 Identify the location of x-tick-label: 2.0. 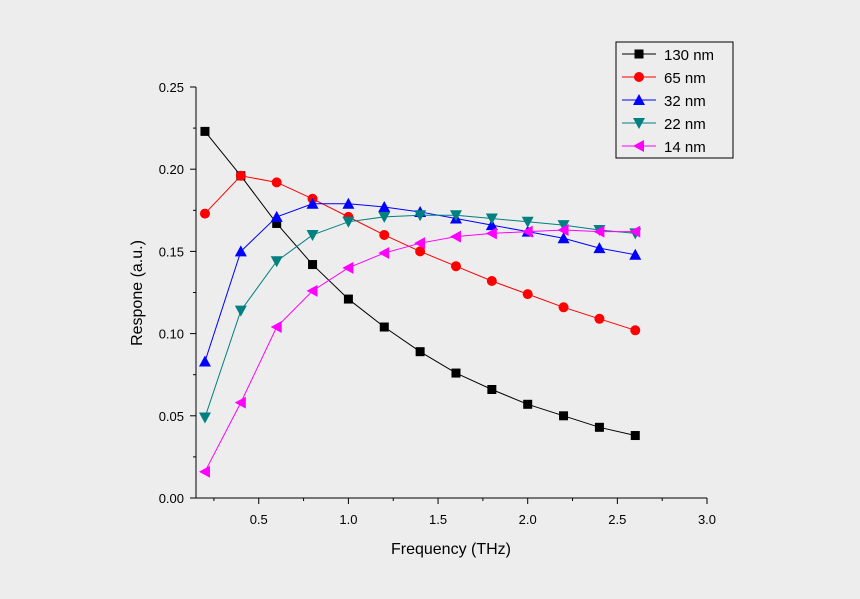
(528, 519).